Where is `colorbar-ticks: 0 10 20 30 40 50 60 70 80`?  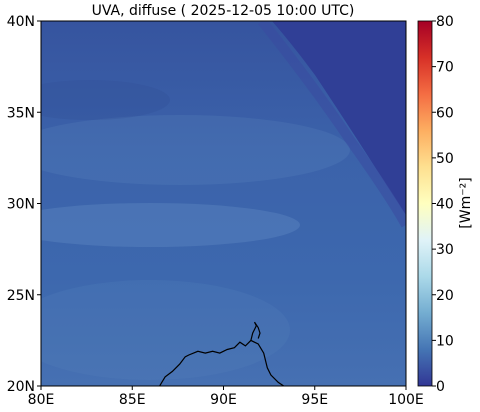
colorbar-ticks: 0 10 20 30 40 50 60 70 80 is located at coordinates (443, 204).